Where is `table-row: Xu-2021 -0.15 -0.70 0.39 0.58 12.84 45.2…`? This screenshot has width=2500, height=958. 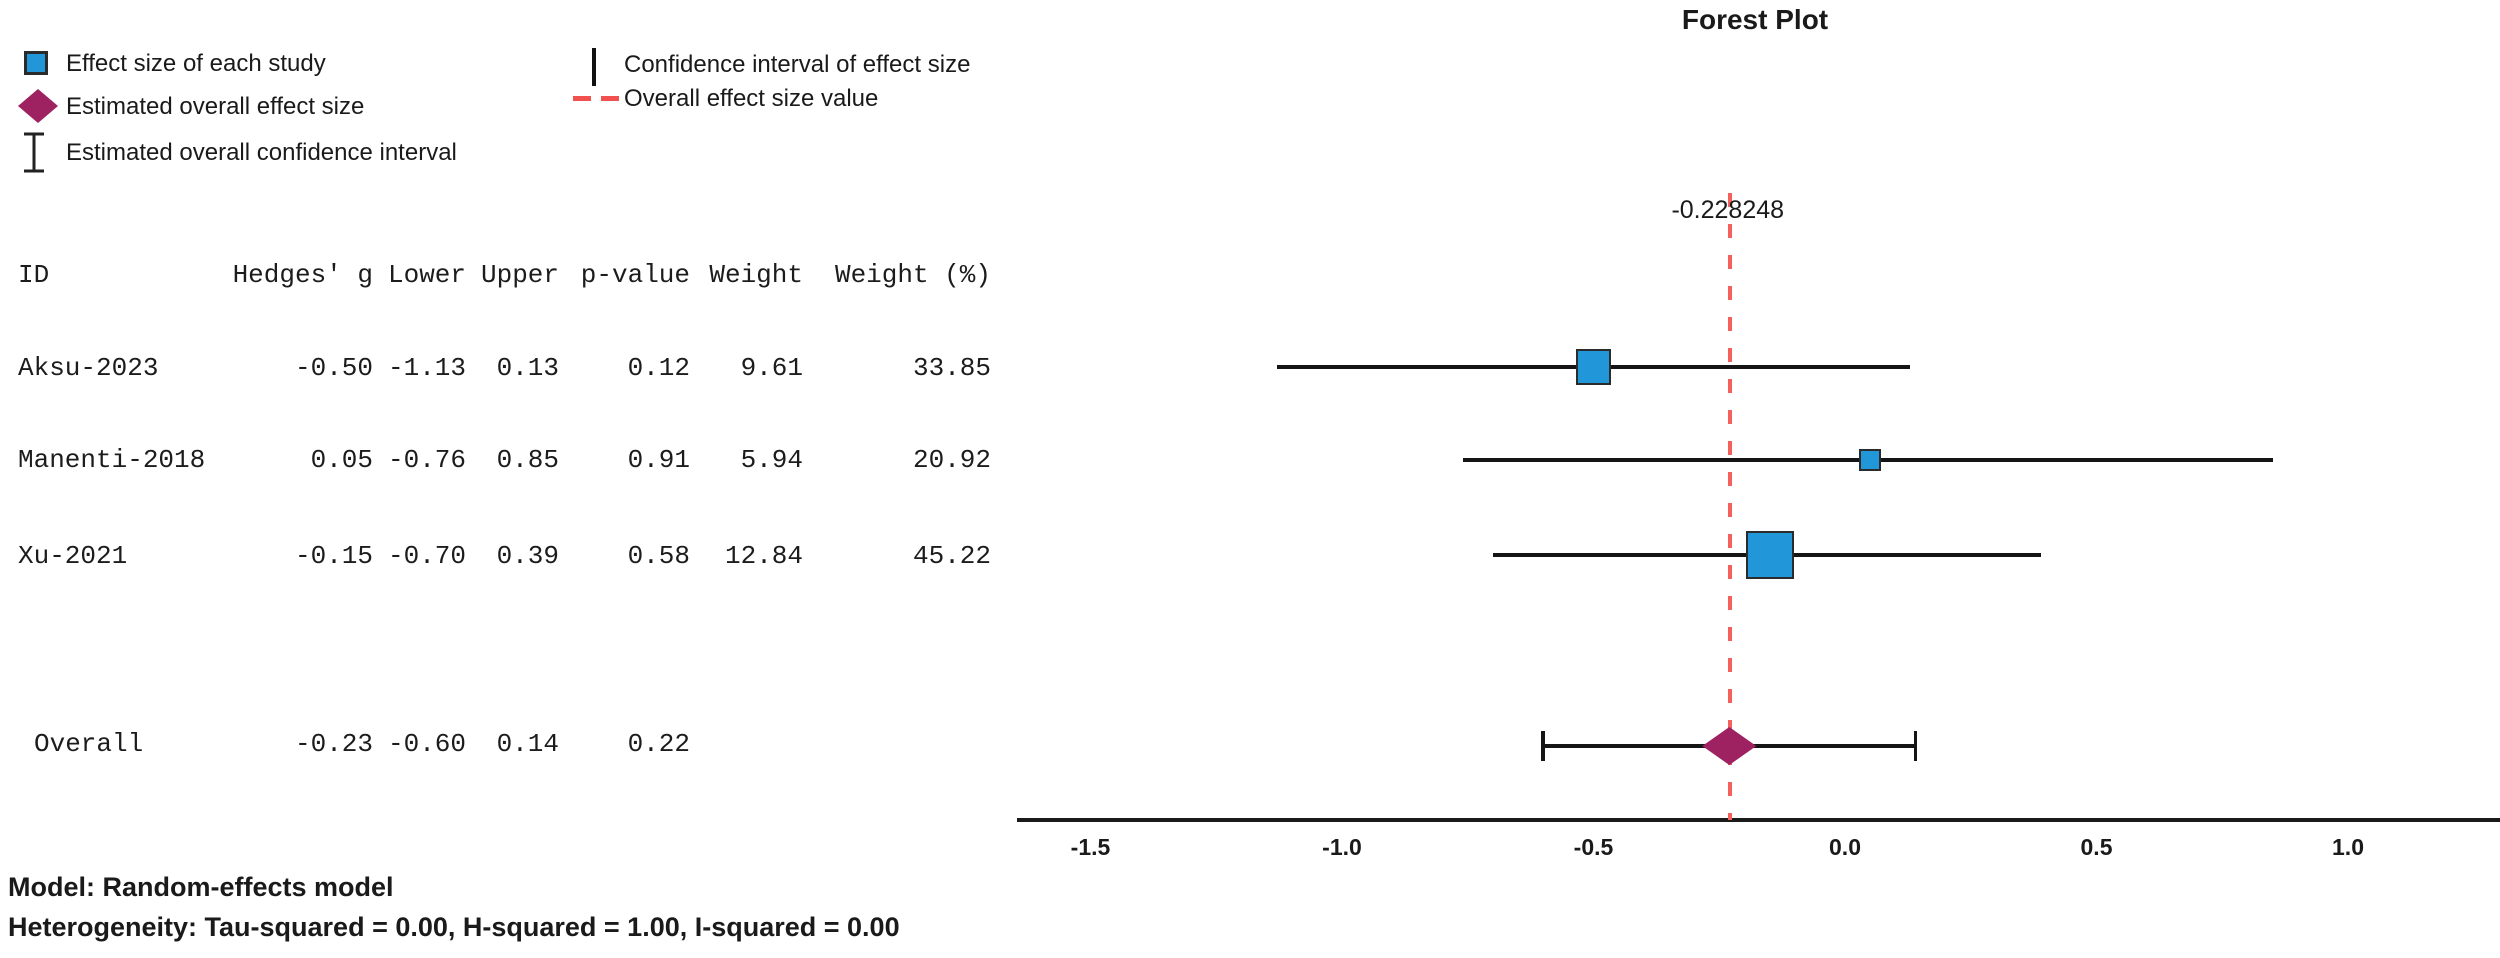 table-row: Xu-2021 -0.15 -0.70 0.39 0.58 12.84 45.2… is located at coordinates (505, 556).